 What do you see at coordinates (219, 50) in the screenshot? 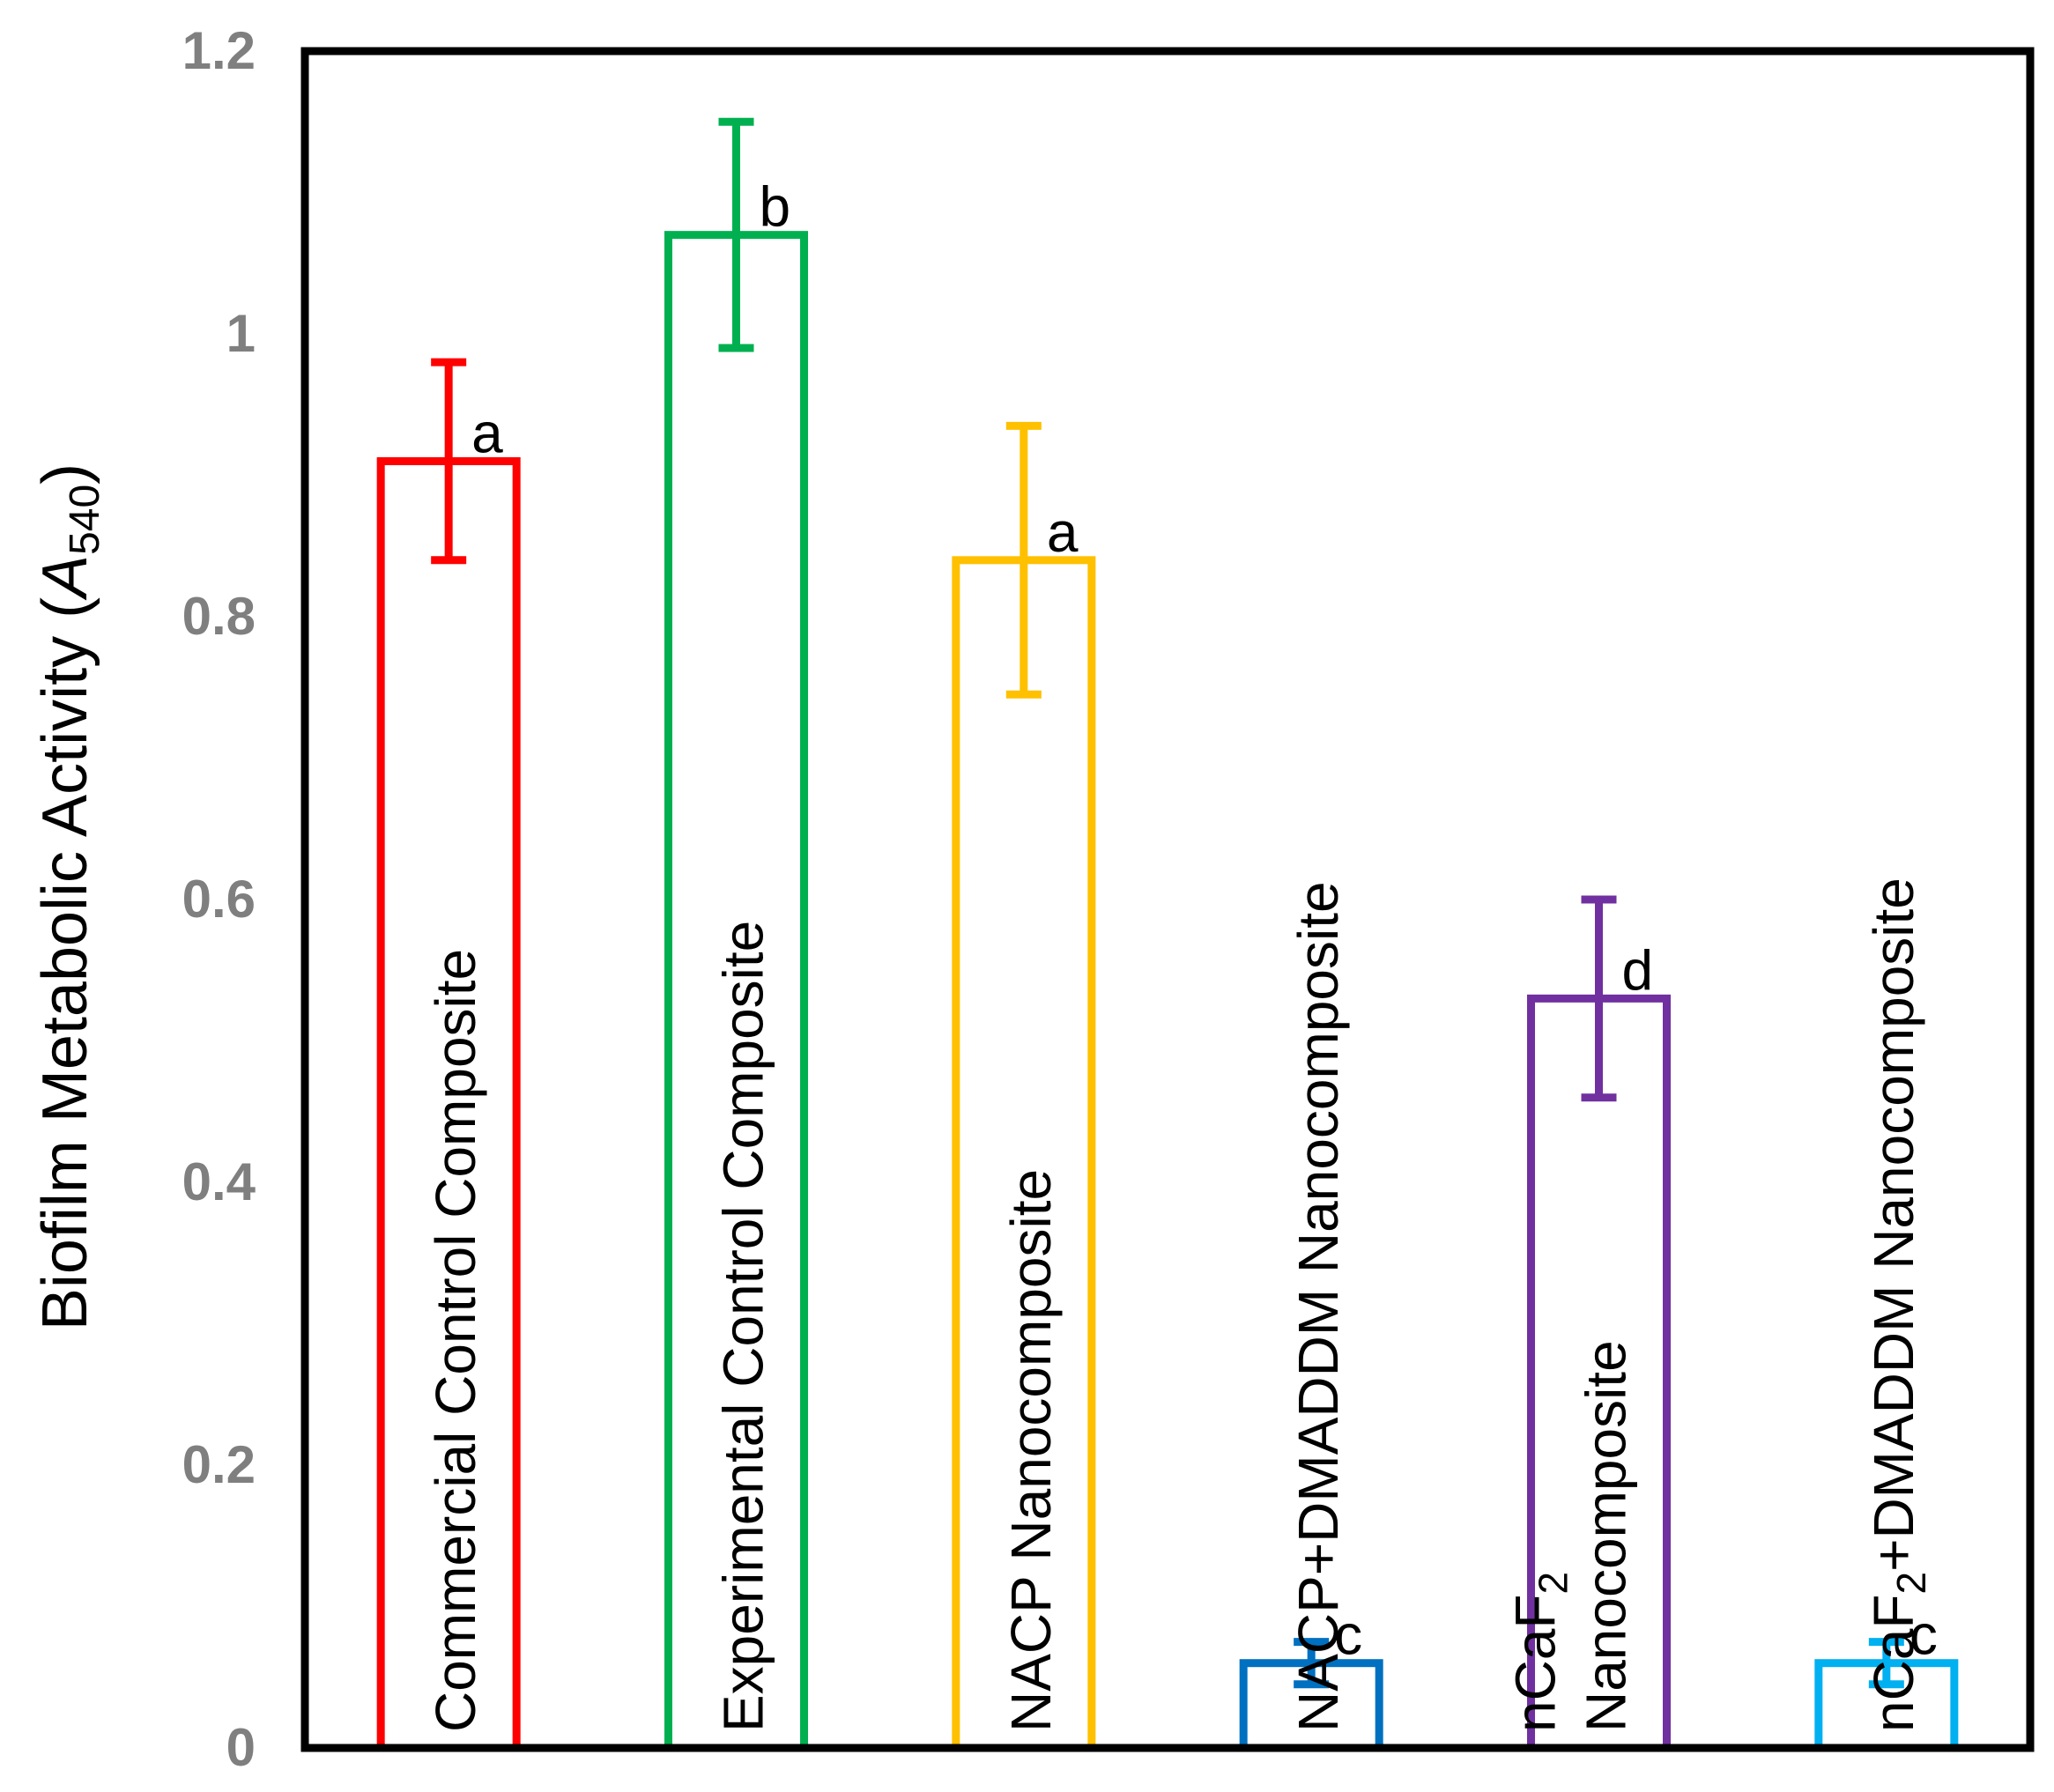
I see `y-tick-label: 1.2` at bounding box center [219, 50].